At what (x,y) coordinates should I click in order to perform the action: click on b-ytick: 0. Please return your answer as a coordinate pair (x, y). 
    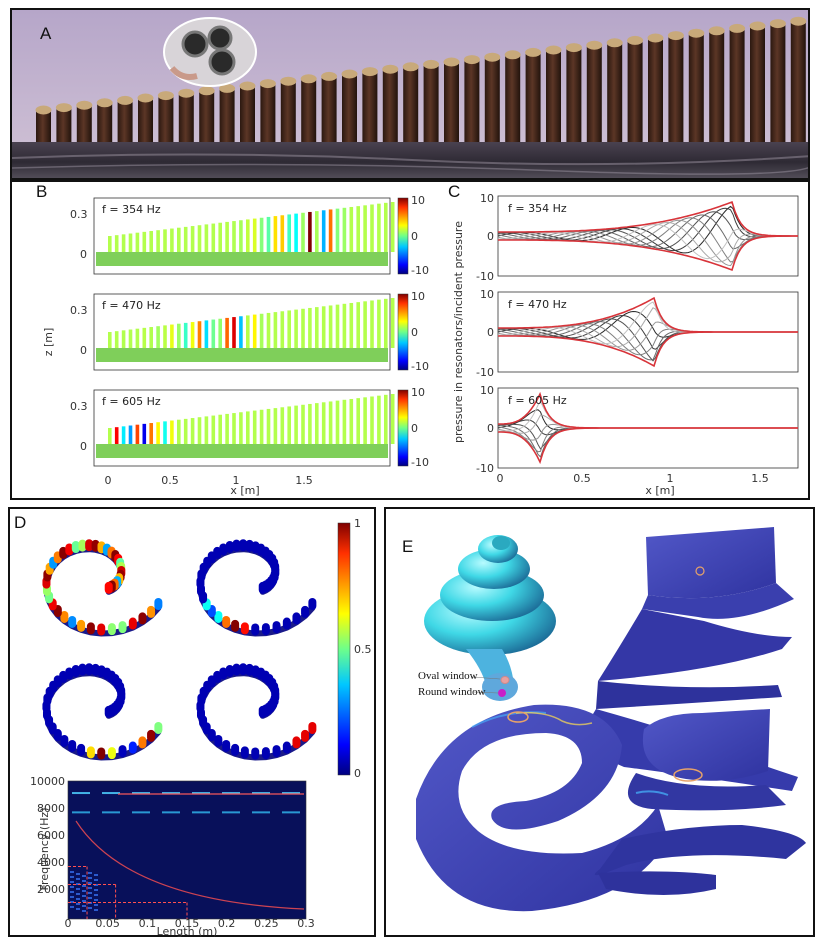
    Looking at the image, I should click on (83, 446).